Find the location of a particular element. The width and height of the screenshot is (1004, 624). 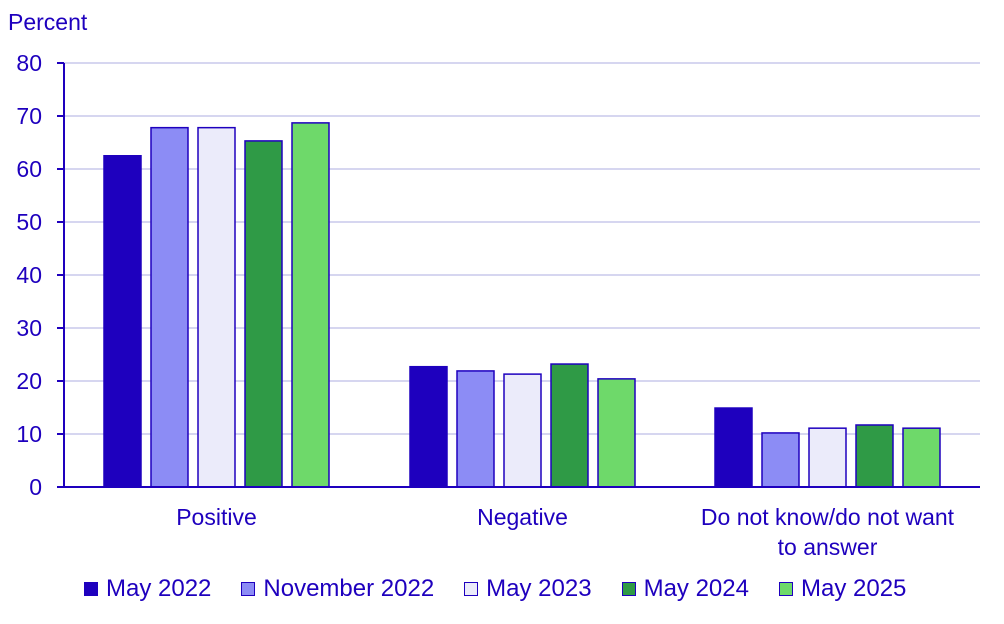

y-tick-label: 60 is located at coordinates (29, 169).